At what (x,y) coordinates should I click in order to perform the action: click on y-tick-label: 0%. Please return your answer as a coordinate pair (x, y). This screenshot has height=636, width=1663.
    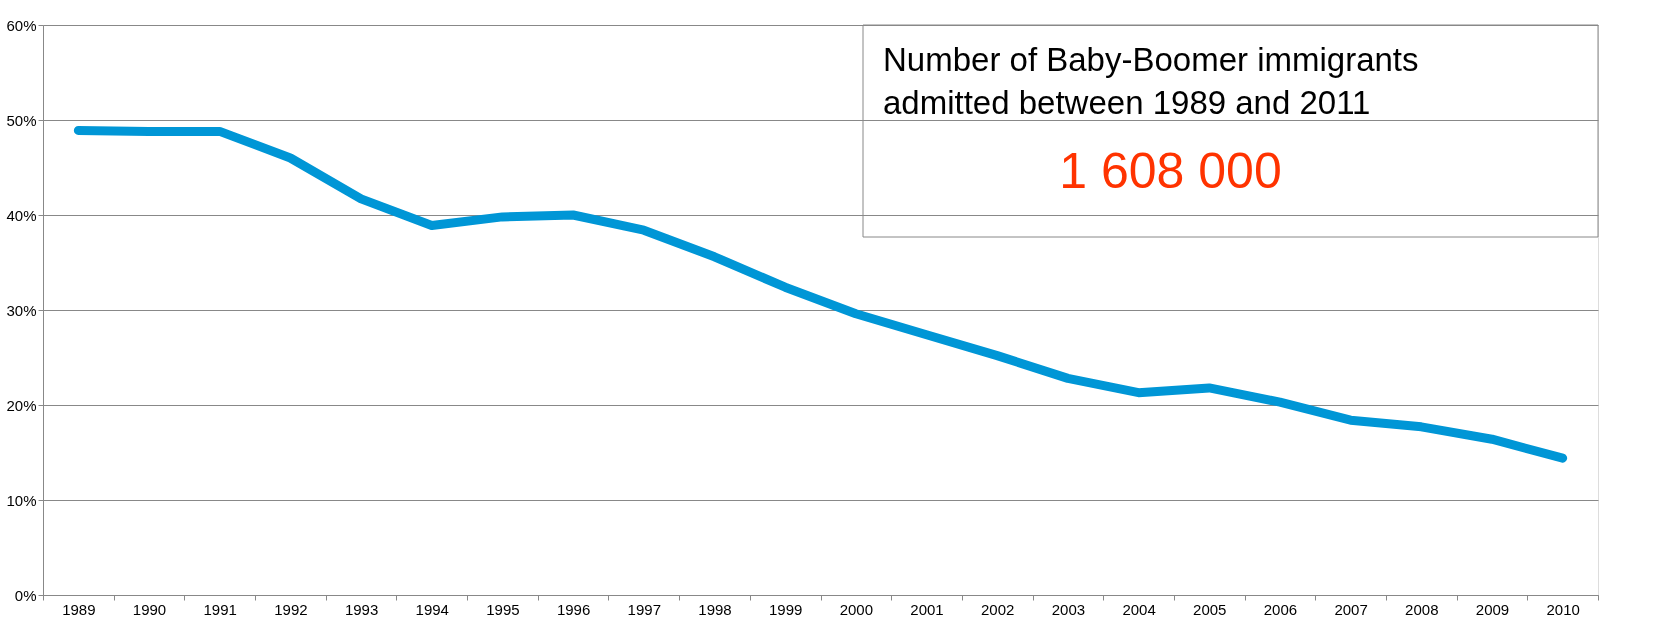
    Looking at the image, I should click on (25, 595).